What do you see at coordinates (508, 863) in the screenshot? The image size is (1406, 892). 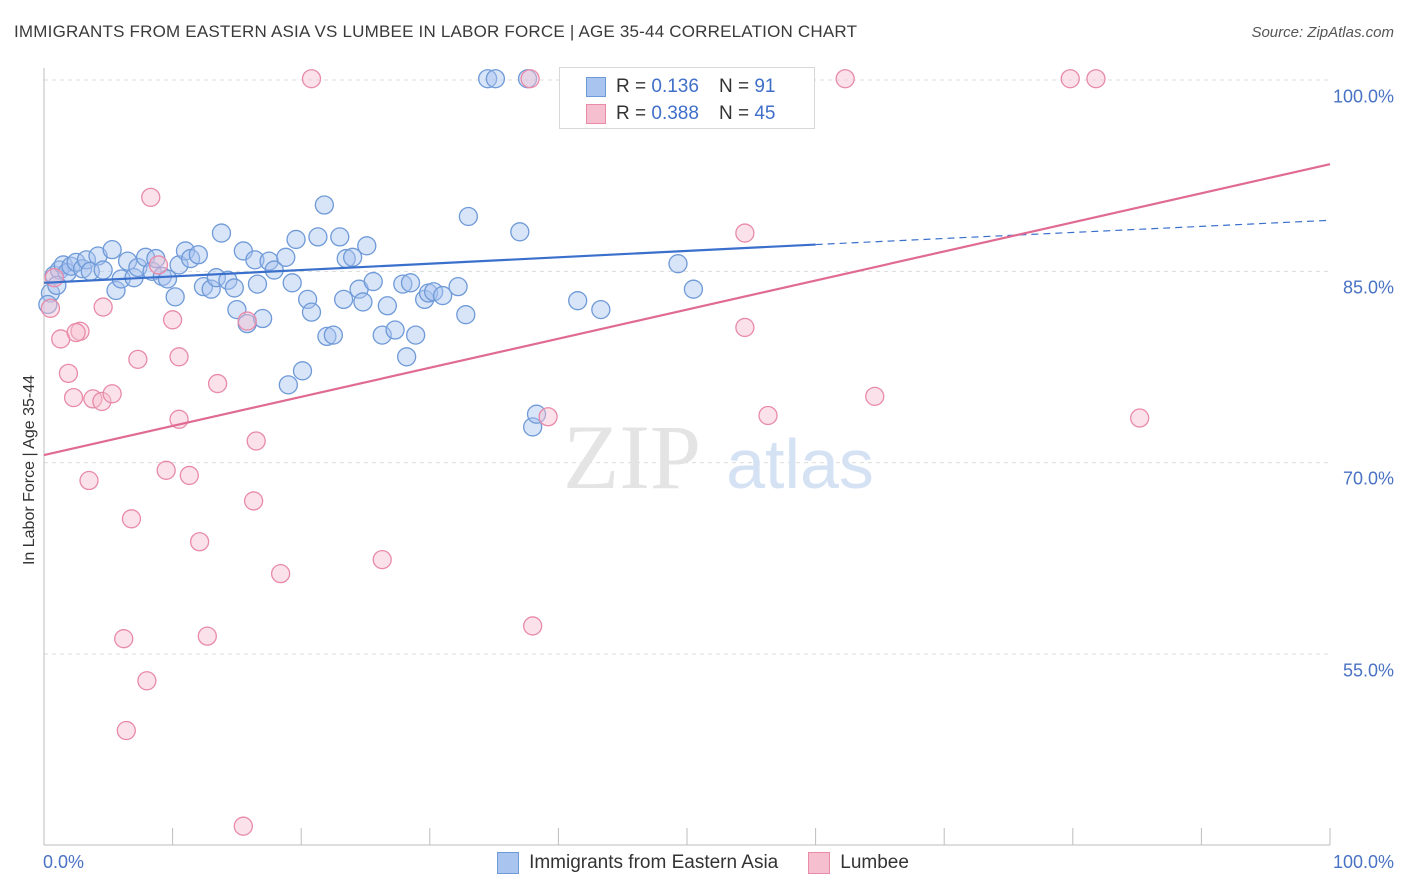 I see `legend-swatch-eastern-asia` at bounding box center [508, 863].